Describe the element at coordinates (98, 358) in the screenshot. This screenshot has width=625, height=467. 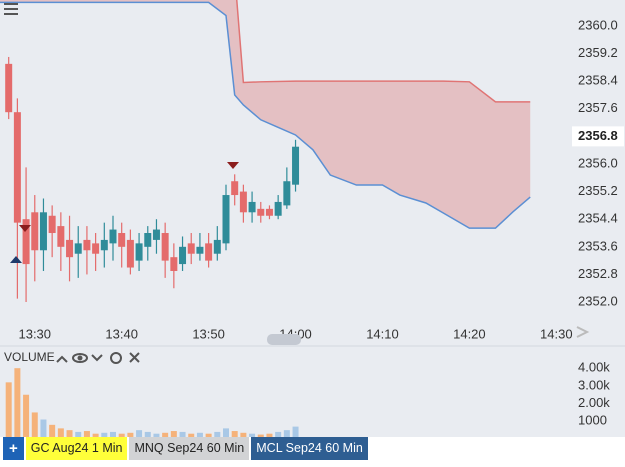
I see `pane-controls` at that location.